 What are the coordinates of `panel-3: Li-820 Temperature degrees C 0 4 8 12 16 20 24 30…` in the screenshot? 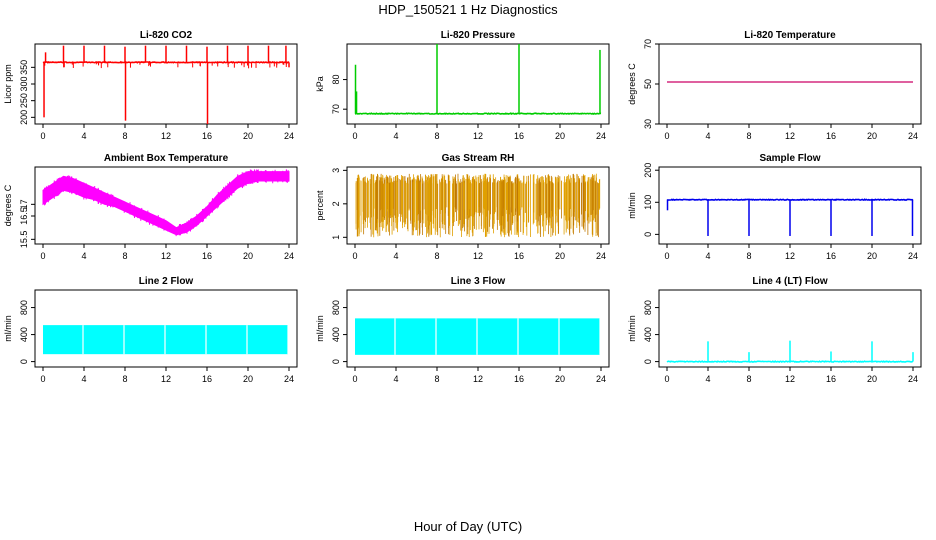 It's located at (774, 85).